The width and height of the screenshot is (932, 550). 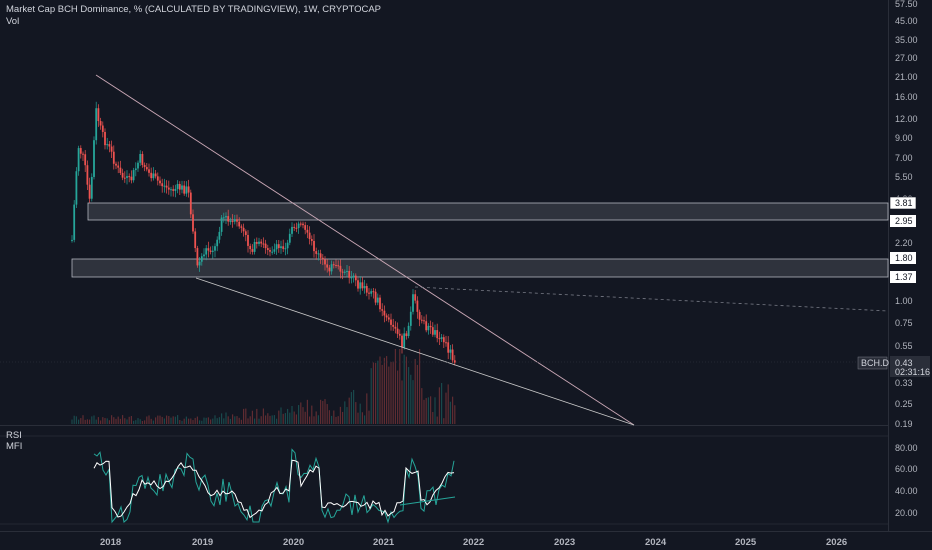 I want to click on rsi-label: RSI, so click(x=14, y=435).